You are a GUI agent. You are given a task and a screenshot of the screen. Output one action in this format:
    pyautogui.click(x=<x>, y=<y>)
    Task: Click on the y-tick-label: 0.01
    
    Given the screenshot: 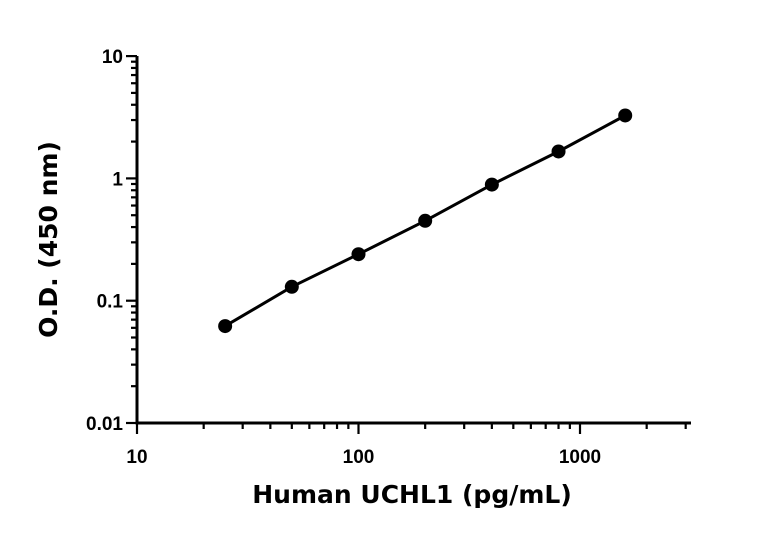 What is the action you would take?
    pyautogui.click(x=104, y=424)
    